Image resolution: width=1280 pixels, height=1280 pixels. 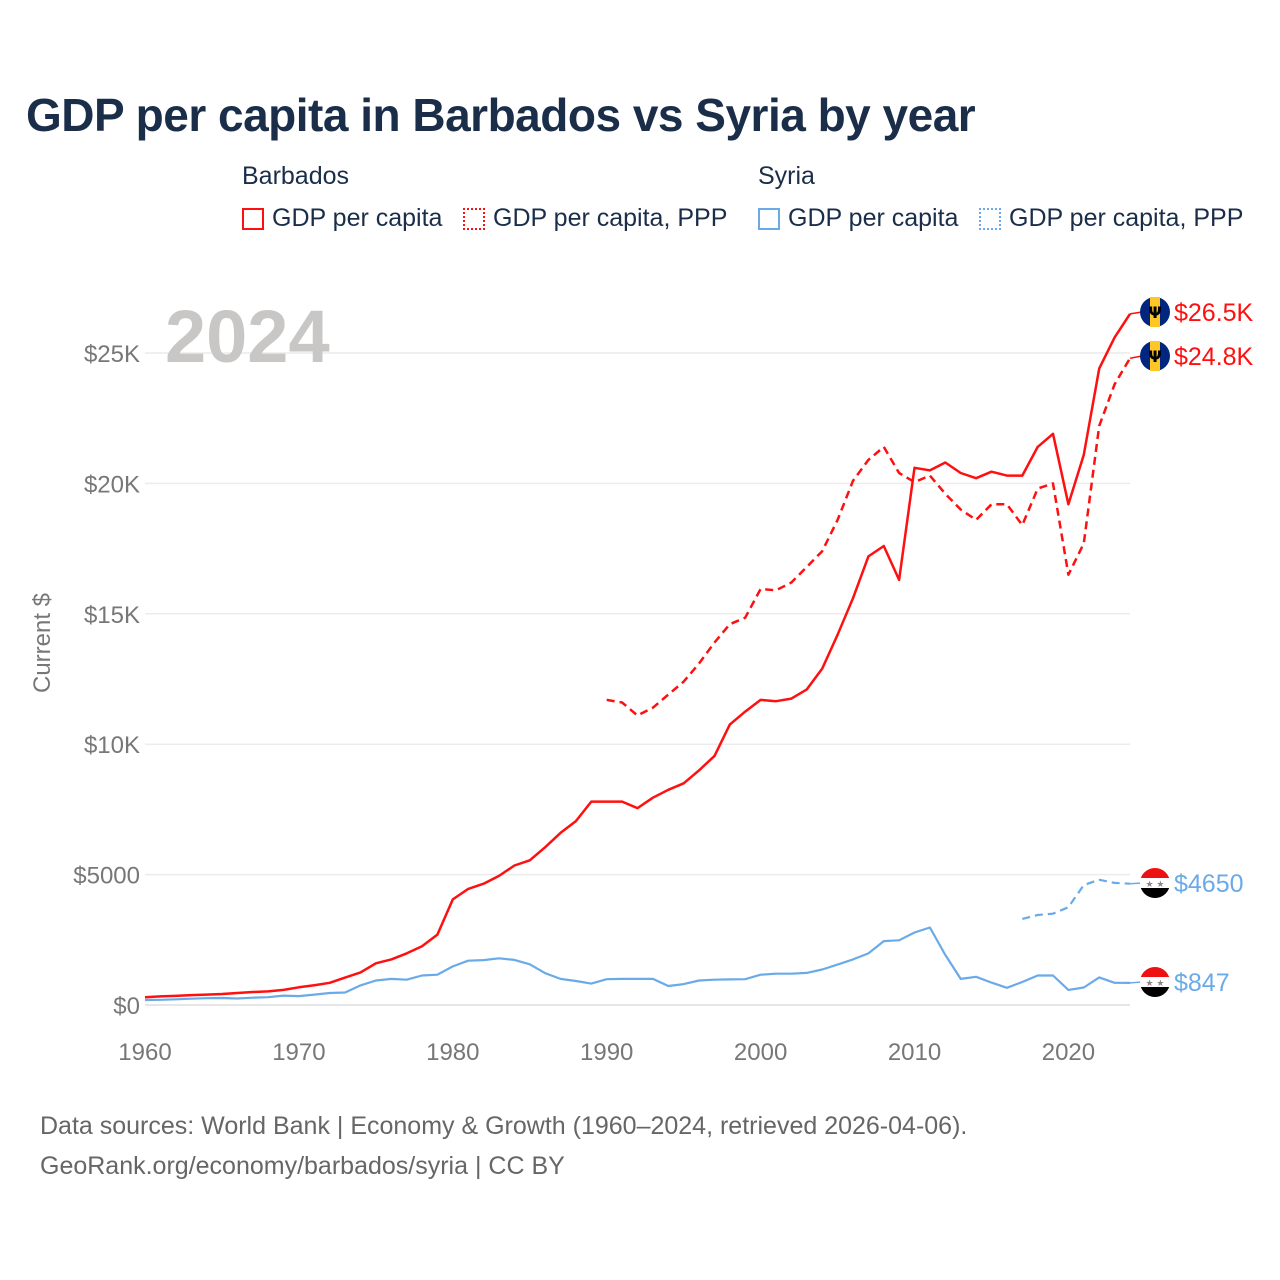 What do you see at coordinates (1214, 313) in the screenshot?
I see `end-value-label: $26.5K` at bounding box center [1214, 313].